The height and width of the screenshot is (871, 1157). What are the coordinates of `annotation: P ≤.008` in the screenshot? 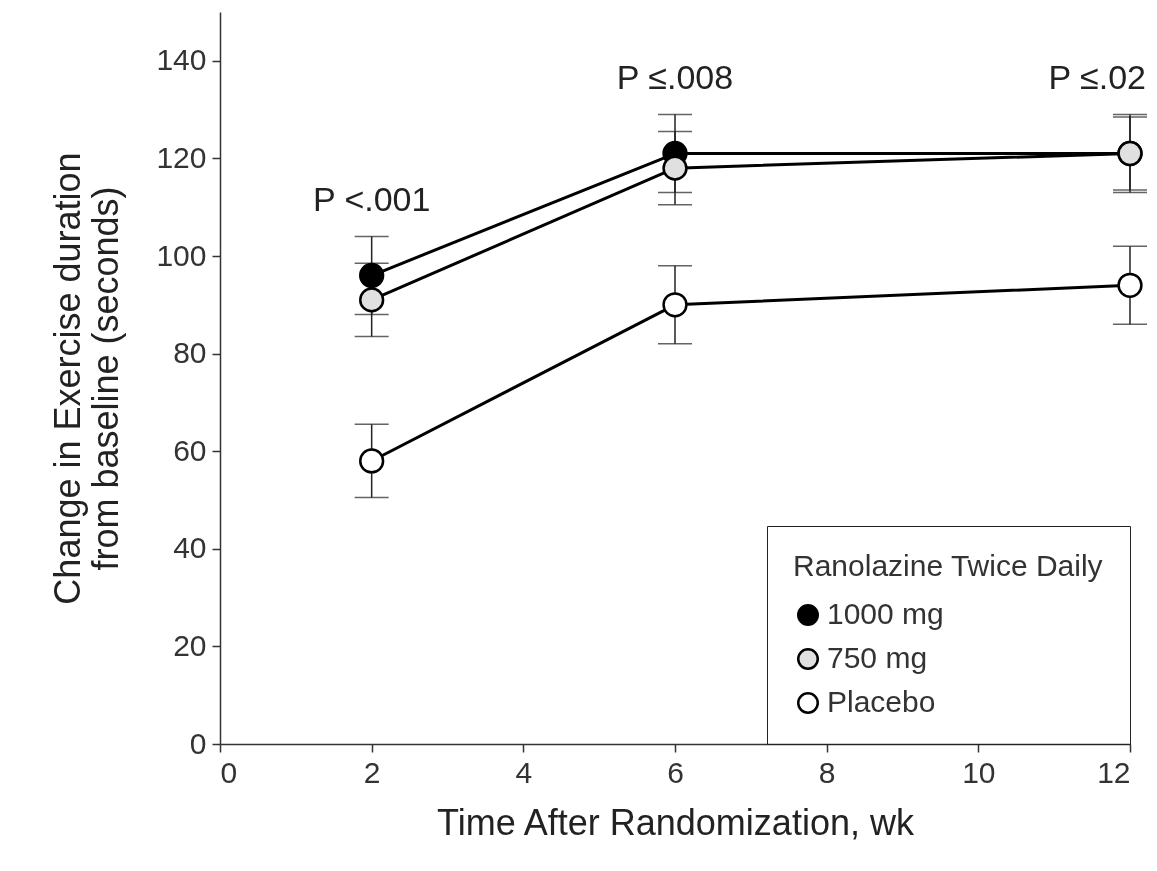 It's located at (675, 77).